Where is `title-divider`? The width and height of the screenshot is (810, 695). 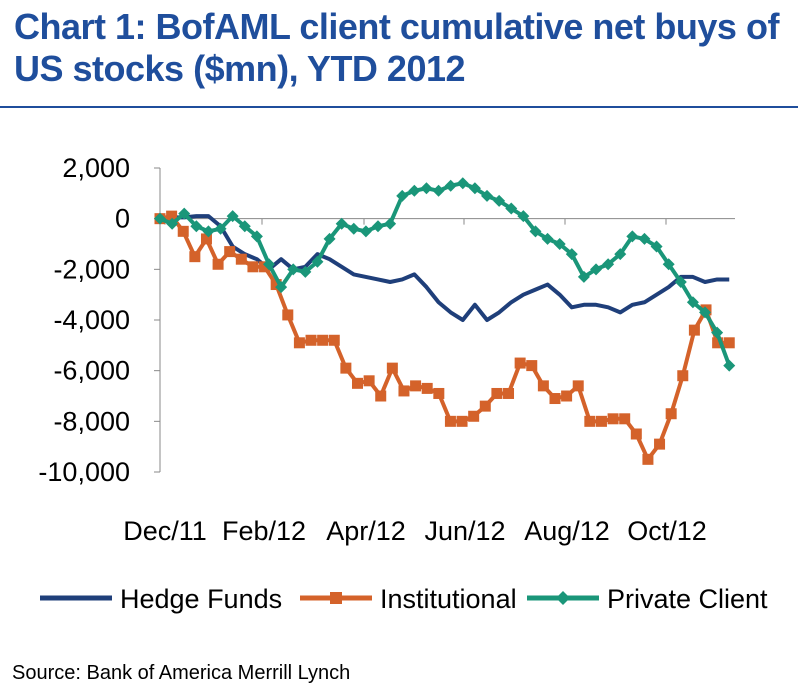
title-divider is located at coordinates (399, 107).